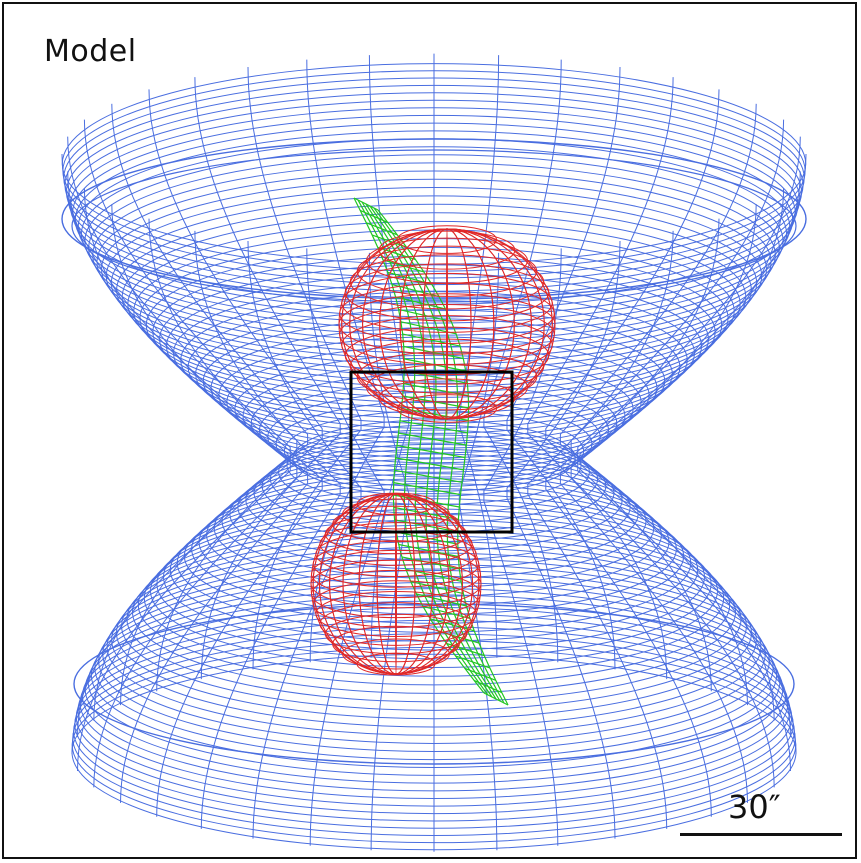  Describe the element at coordinates (90, 51) in the screenshot. I see `panel-label: Model` at that location.